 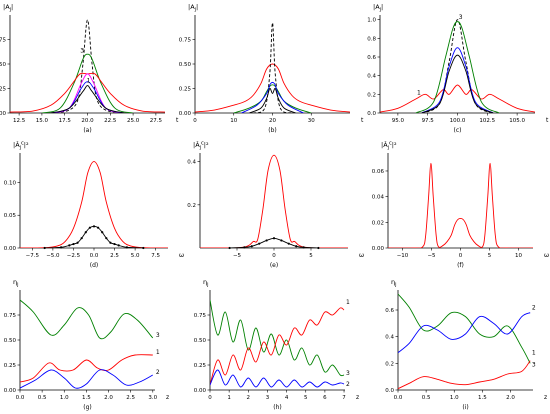 What do you see at coordinates (271, 68) in the screenshot?
I see `chart-panel: 0 10 20 30 0.00 0.25 0.50 0.75 |Aj| t (b)` at bounding box center [271, 68].